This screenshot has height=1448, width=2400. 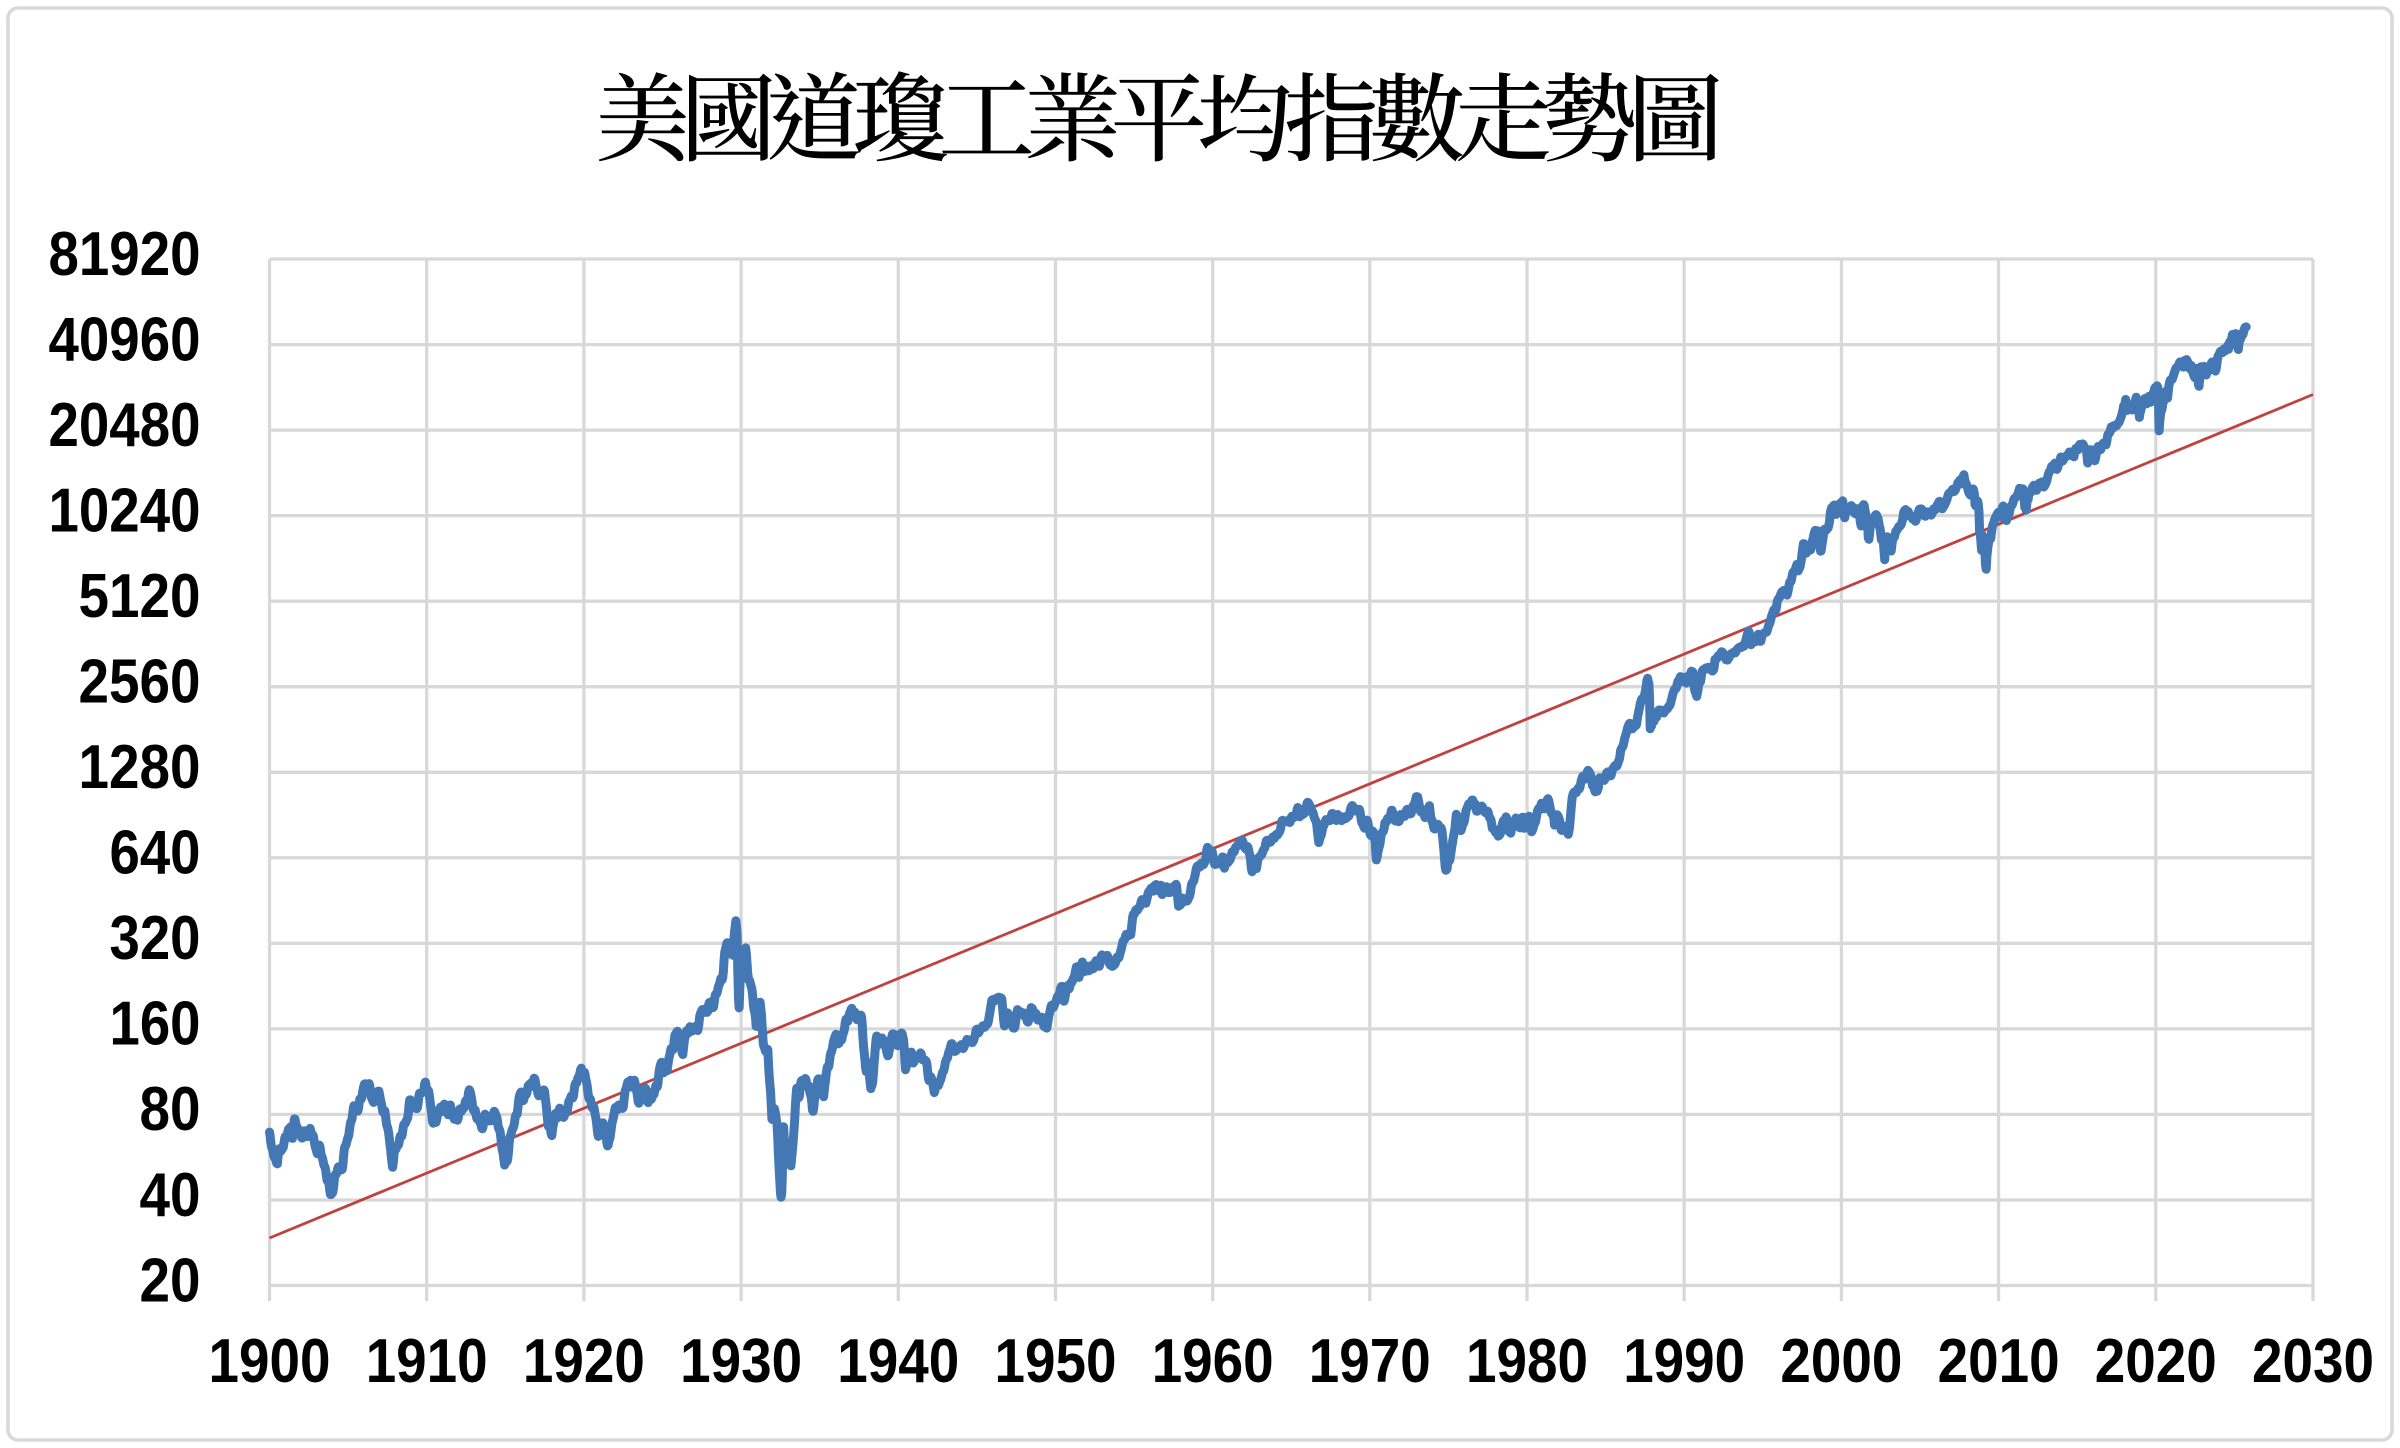 What do you see at coordinates (155, 853) in the screenshot?
I see `svg-text: 640` at bounding box center [155, 853].